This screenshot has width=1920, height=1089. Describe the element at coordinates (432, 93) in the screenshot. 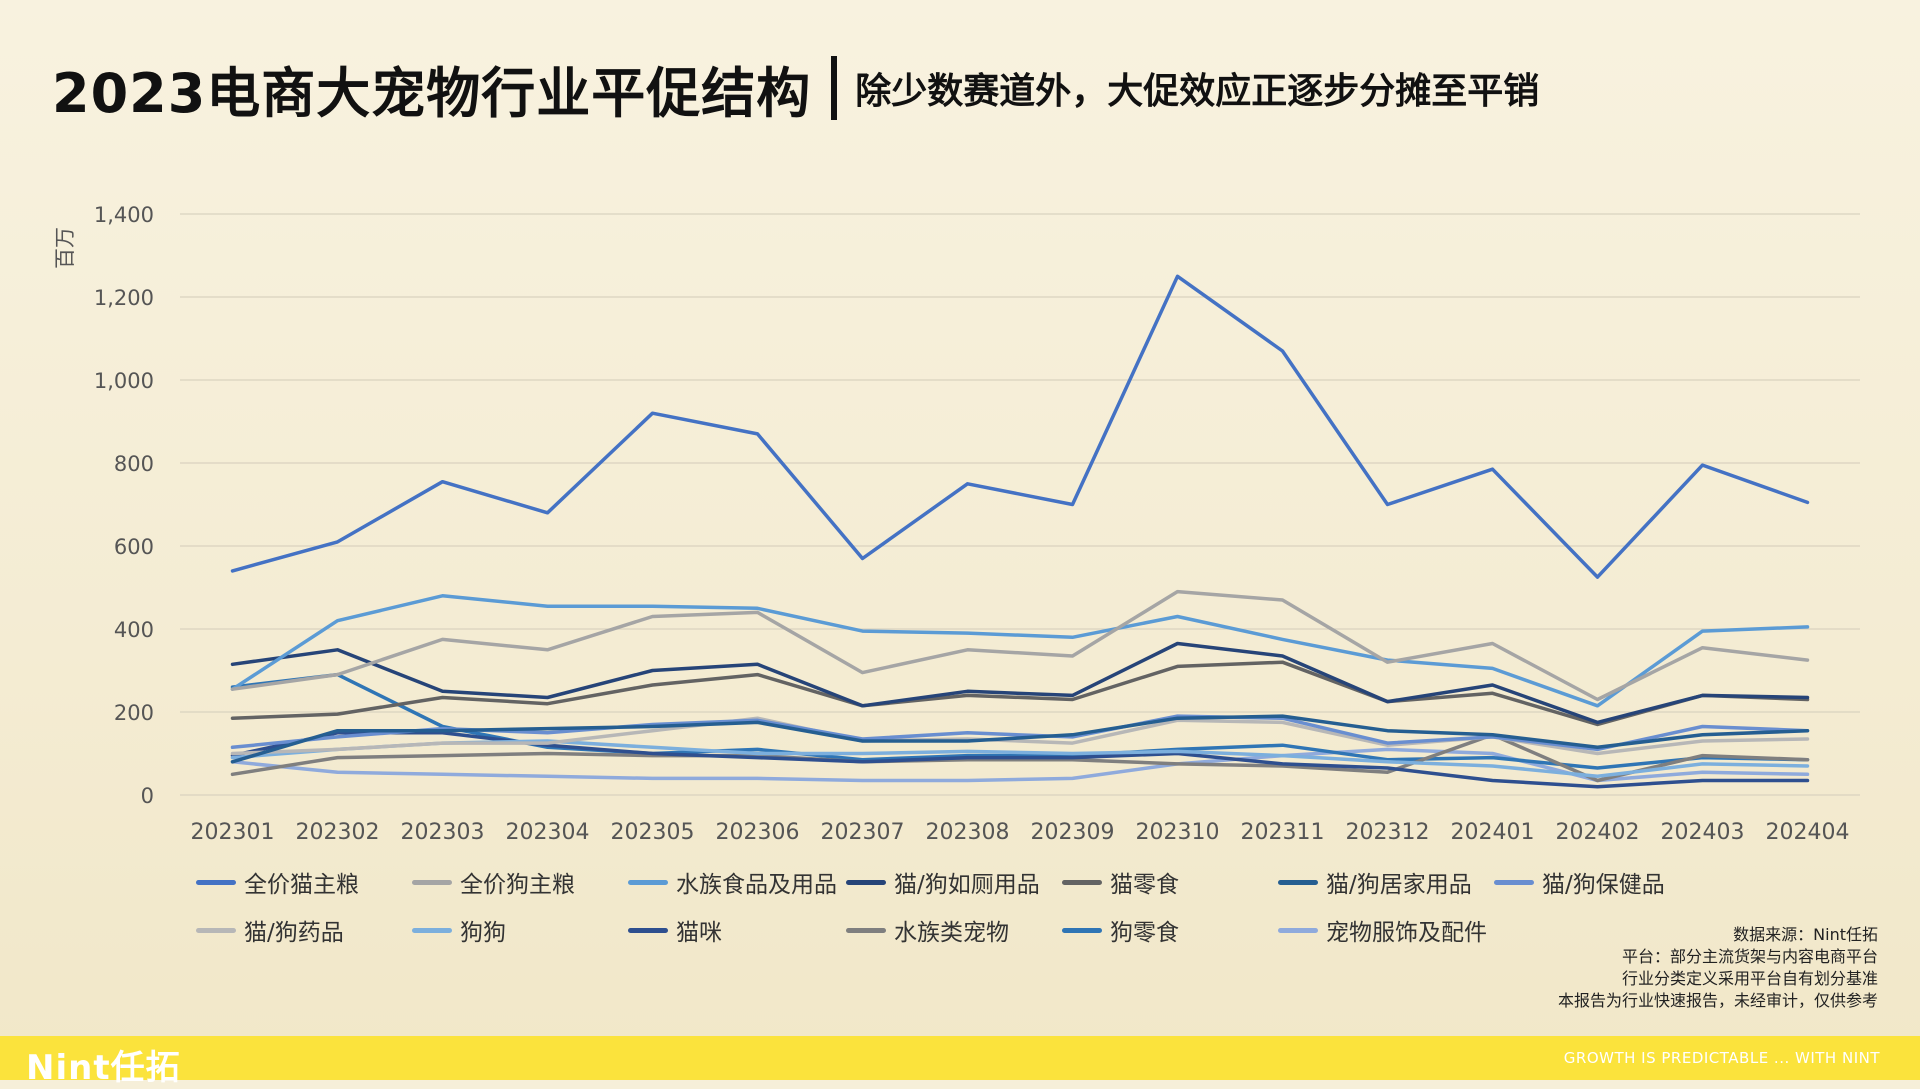

I see `page-title: 2023电商大宠物行业平促结构` at that location.